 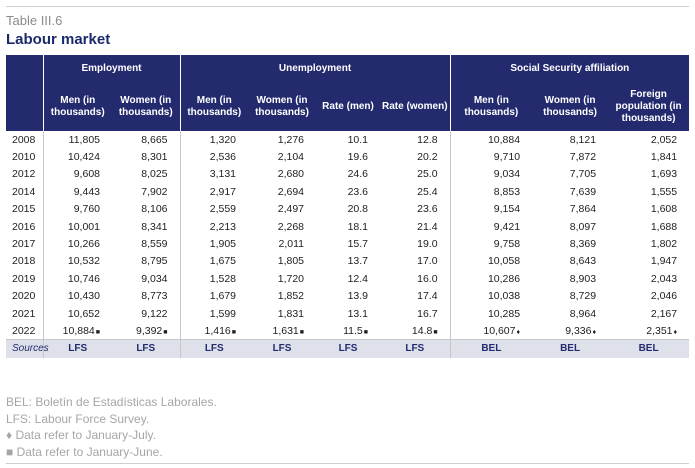 What do you see at coordinates (415, 244) in the screenshot?
I see `table-cell: 19.0` at bounding box center [415, 244].